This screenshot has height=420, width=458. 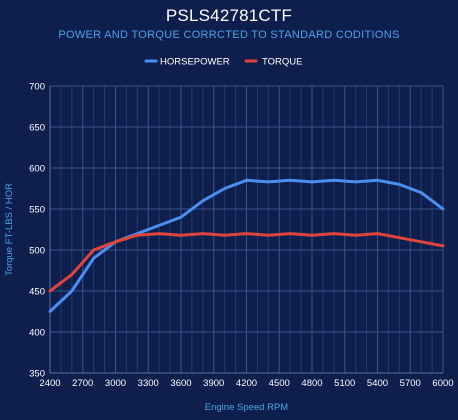 What do you see at coordinates (37, 231) in the screenshot?
I see `y-tick-labels: 350 400 450 500 550 600 650 700` at bounding box center [37, 231].